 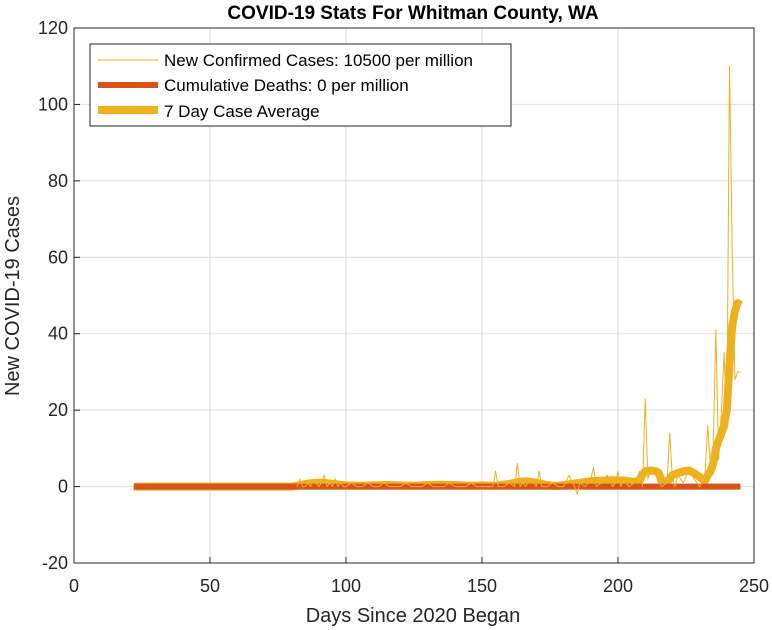 I want to click on chart-title: COVID-19 Stats For Whitman County, WA, so click(x=412, y=13).